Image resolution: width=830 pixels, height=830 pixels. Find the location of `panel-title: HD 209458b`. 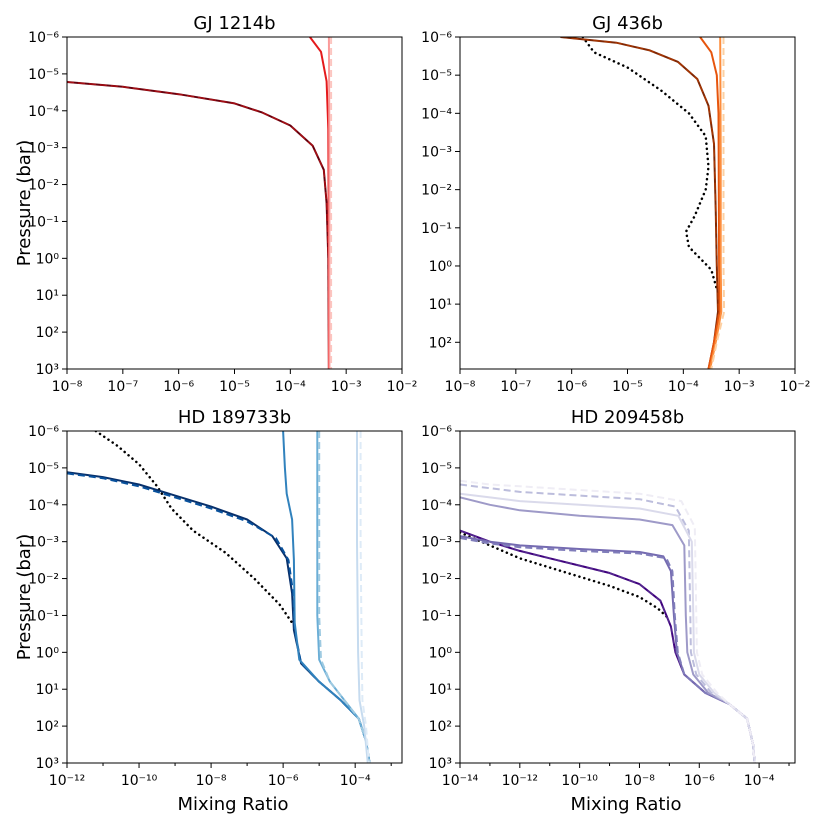

panel-title: HD 209458b is located at coordinates (627, 417).